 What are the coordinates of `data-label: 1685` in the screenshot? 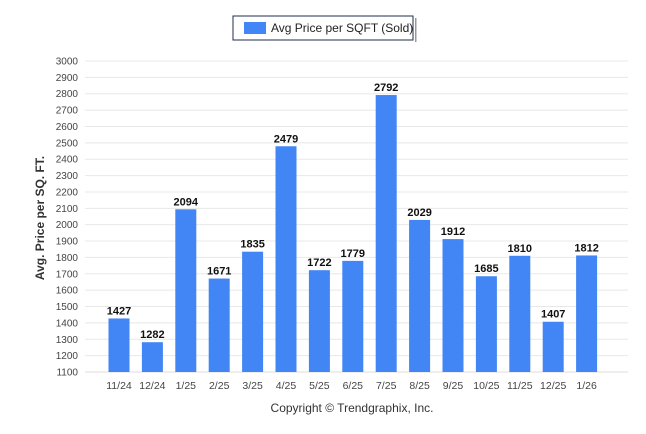 It's located at (486, 269).